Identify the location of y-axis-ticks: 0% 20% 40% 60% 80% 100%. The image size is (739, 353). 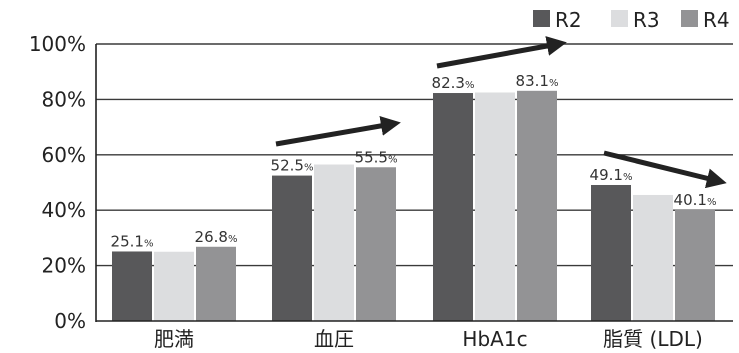
(57, 182).